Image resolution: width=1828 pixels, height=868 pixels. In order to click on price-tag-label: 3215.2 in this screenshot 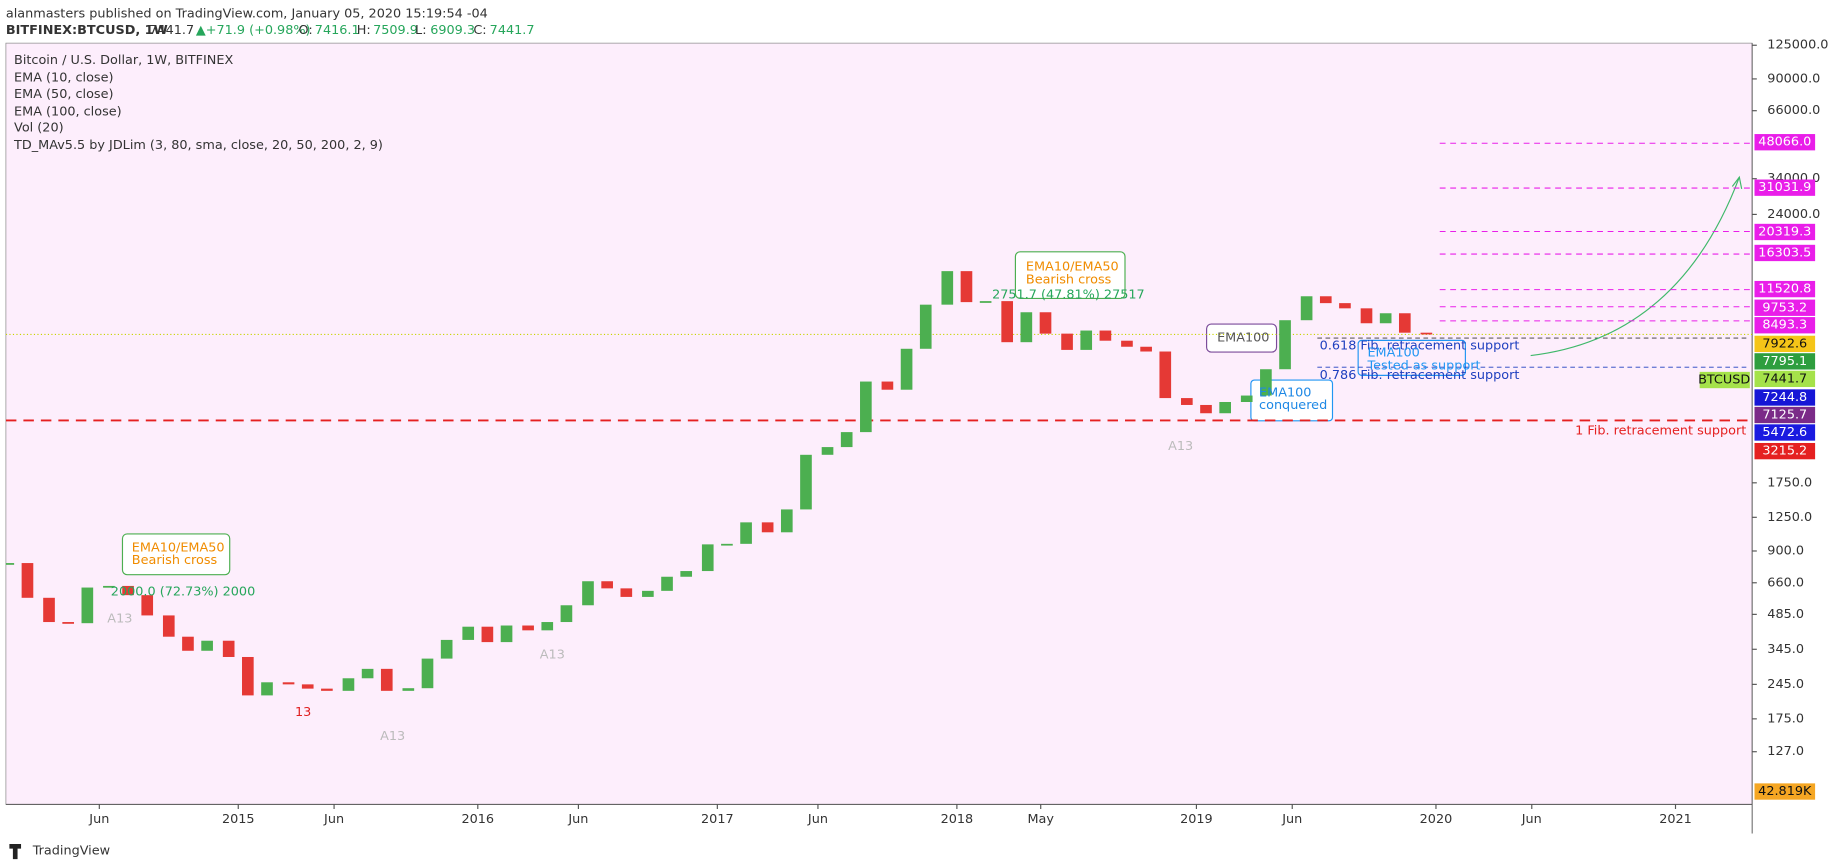, I will do `click(1784, 451)`.